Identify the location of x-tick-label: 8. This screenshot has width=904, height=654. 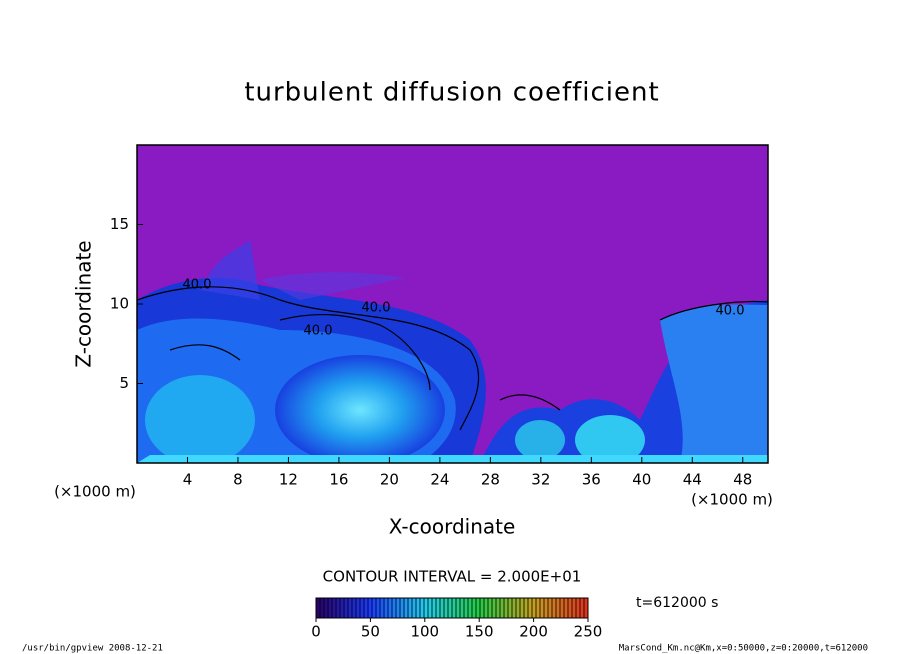
(238, 480).